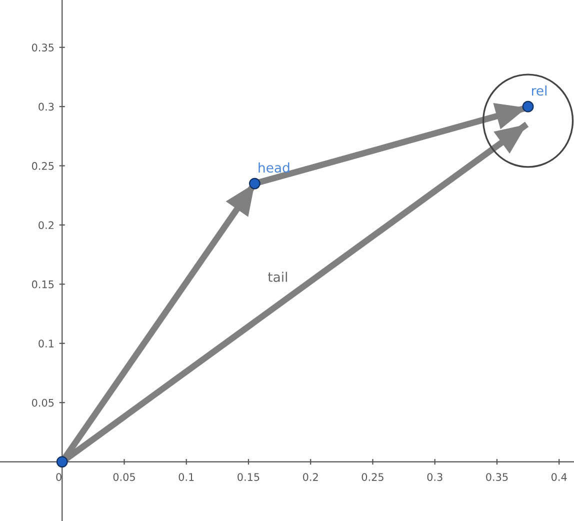 The image size is (574, 521). Describe the element at coordinates (559, 477) in the screenshot. I see `x-tick-label: 0.4` at that location.